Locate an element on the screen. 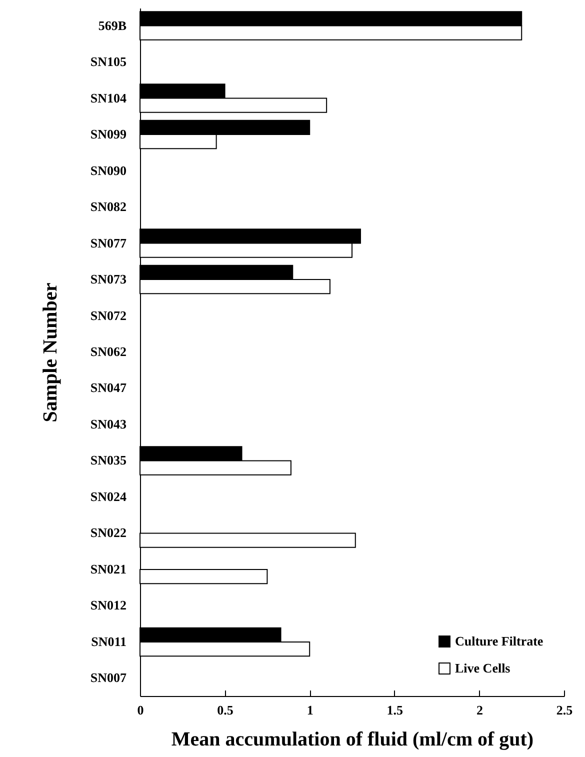 This screenshot has height=757, width=585. x-axis-title: Mean accumulation of fluid (ml/cm of gut) is located at coordinates (352, 739).